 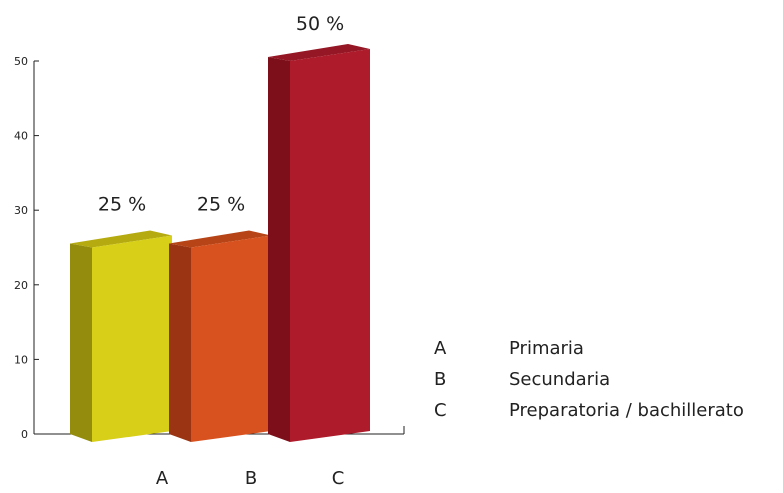 What do you see at coordinates (546, 348) in the screenshot?
I see `legend-label: Primaria` at bounding box center [546, 348].